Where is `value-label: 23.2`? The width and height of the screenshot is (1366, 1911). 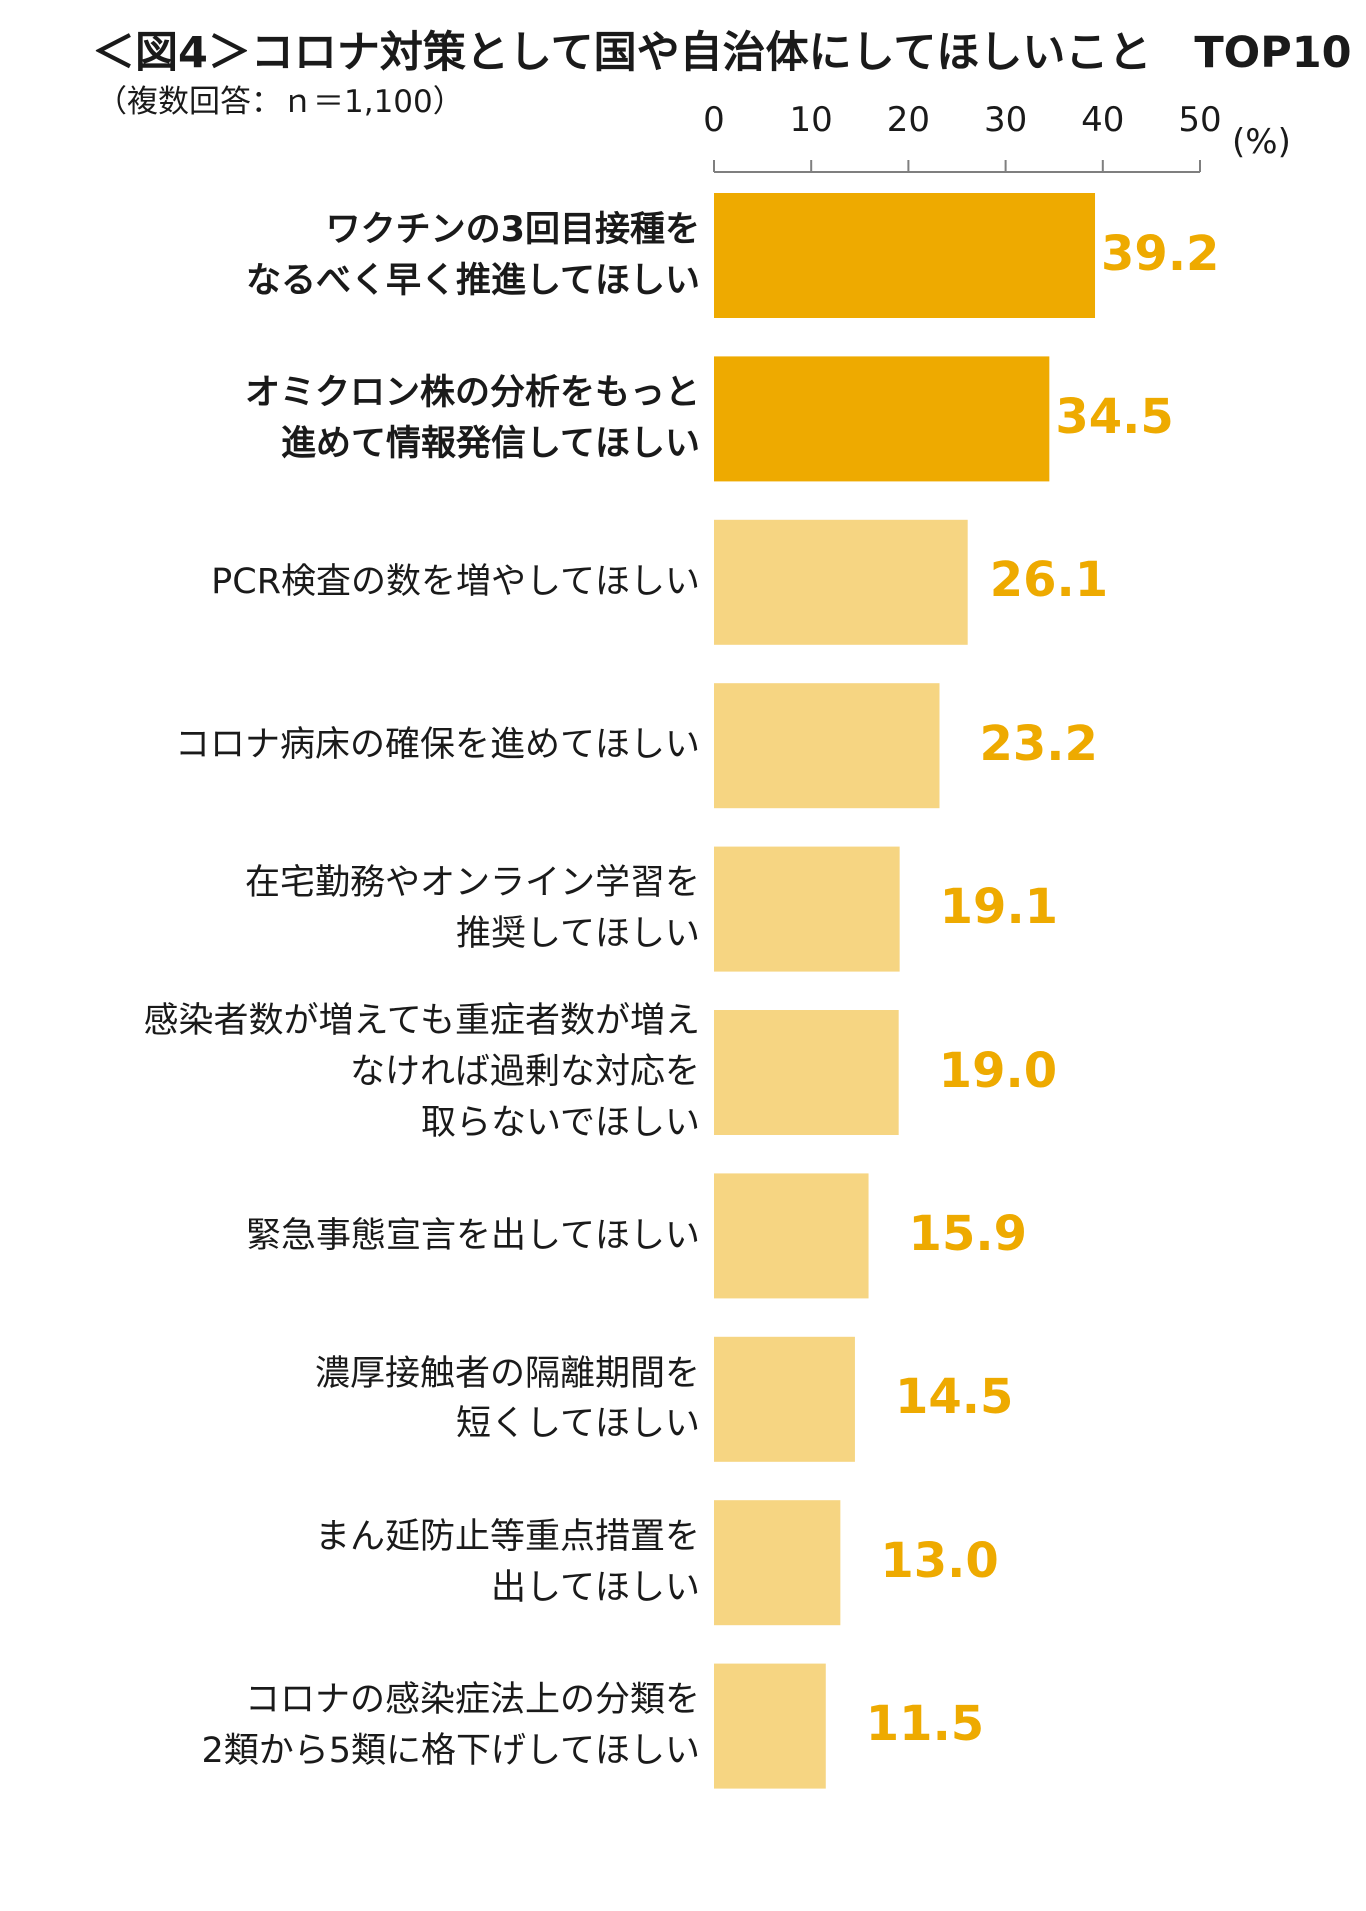
value-label: 23.2 is located at coordinates (1038, 743).